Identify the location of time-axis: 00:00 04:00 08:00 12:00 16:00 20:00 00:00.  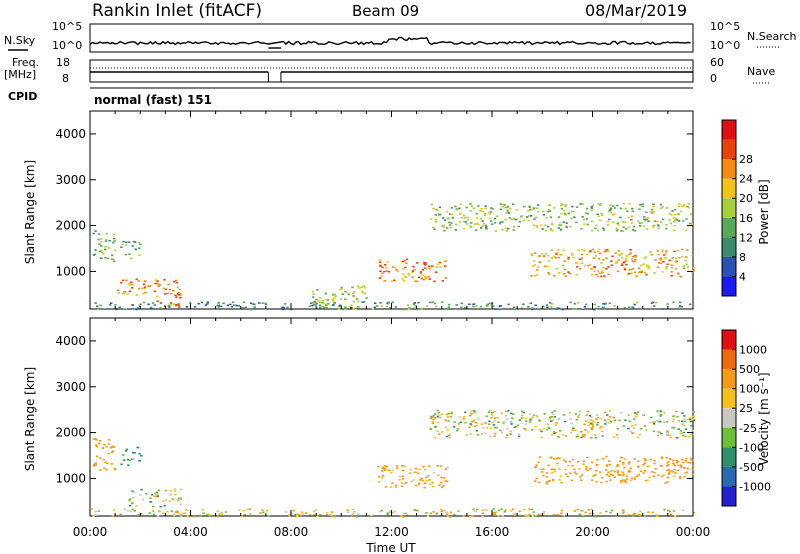
(392, 532).